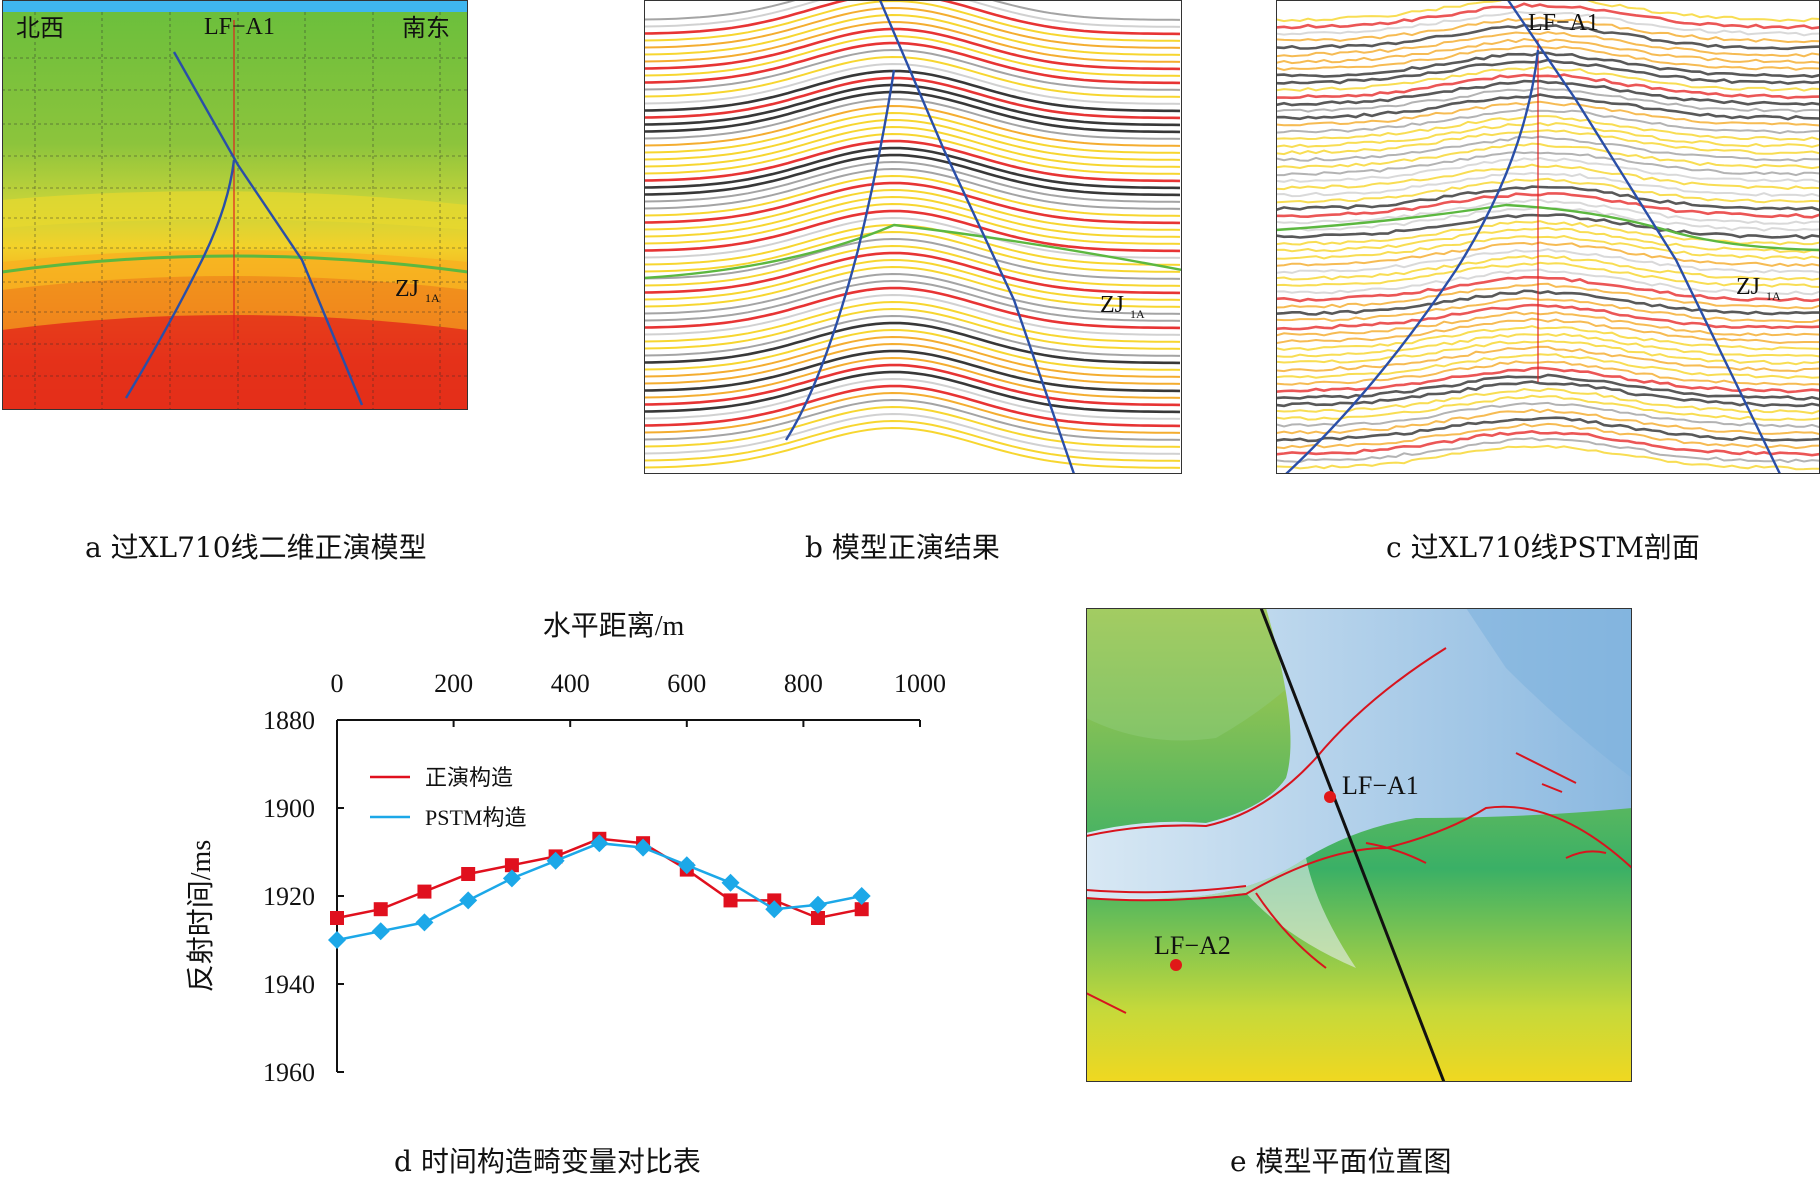 This screenshot has height=1180, width=1820. What do you see at coordinates (289, 896) in the screenshot?
I see `y-tick-label: 1920` at bounding box center [289, 896].